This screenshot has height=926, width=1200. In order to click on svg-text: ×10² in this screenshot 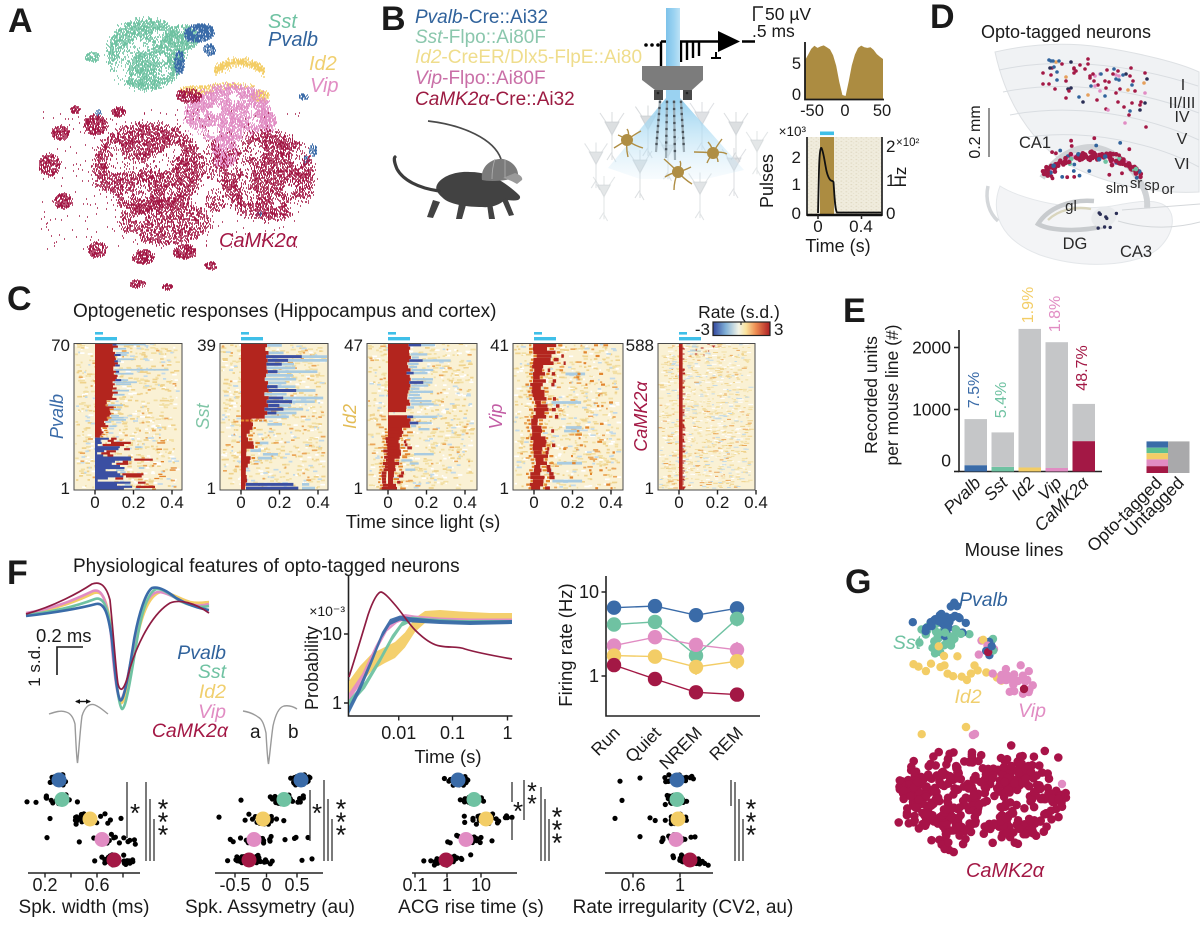, I will do `click(908, 143)`.